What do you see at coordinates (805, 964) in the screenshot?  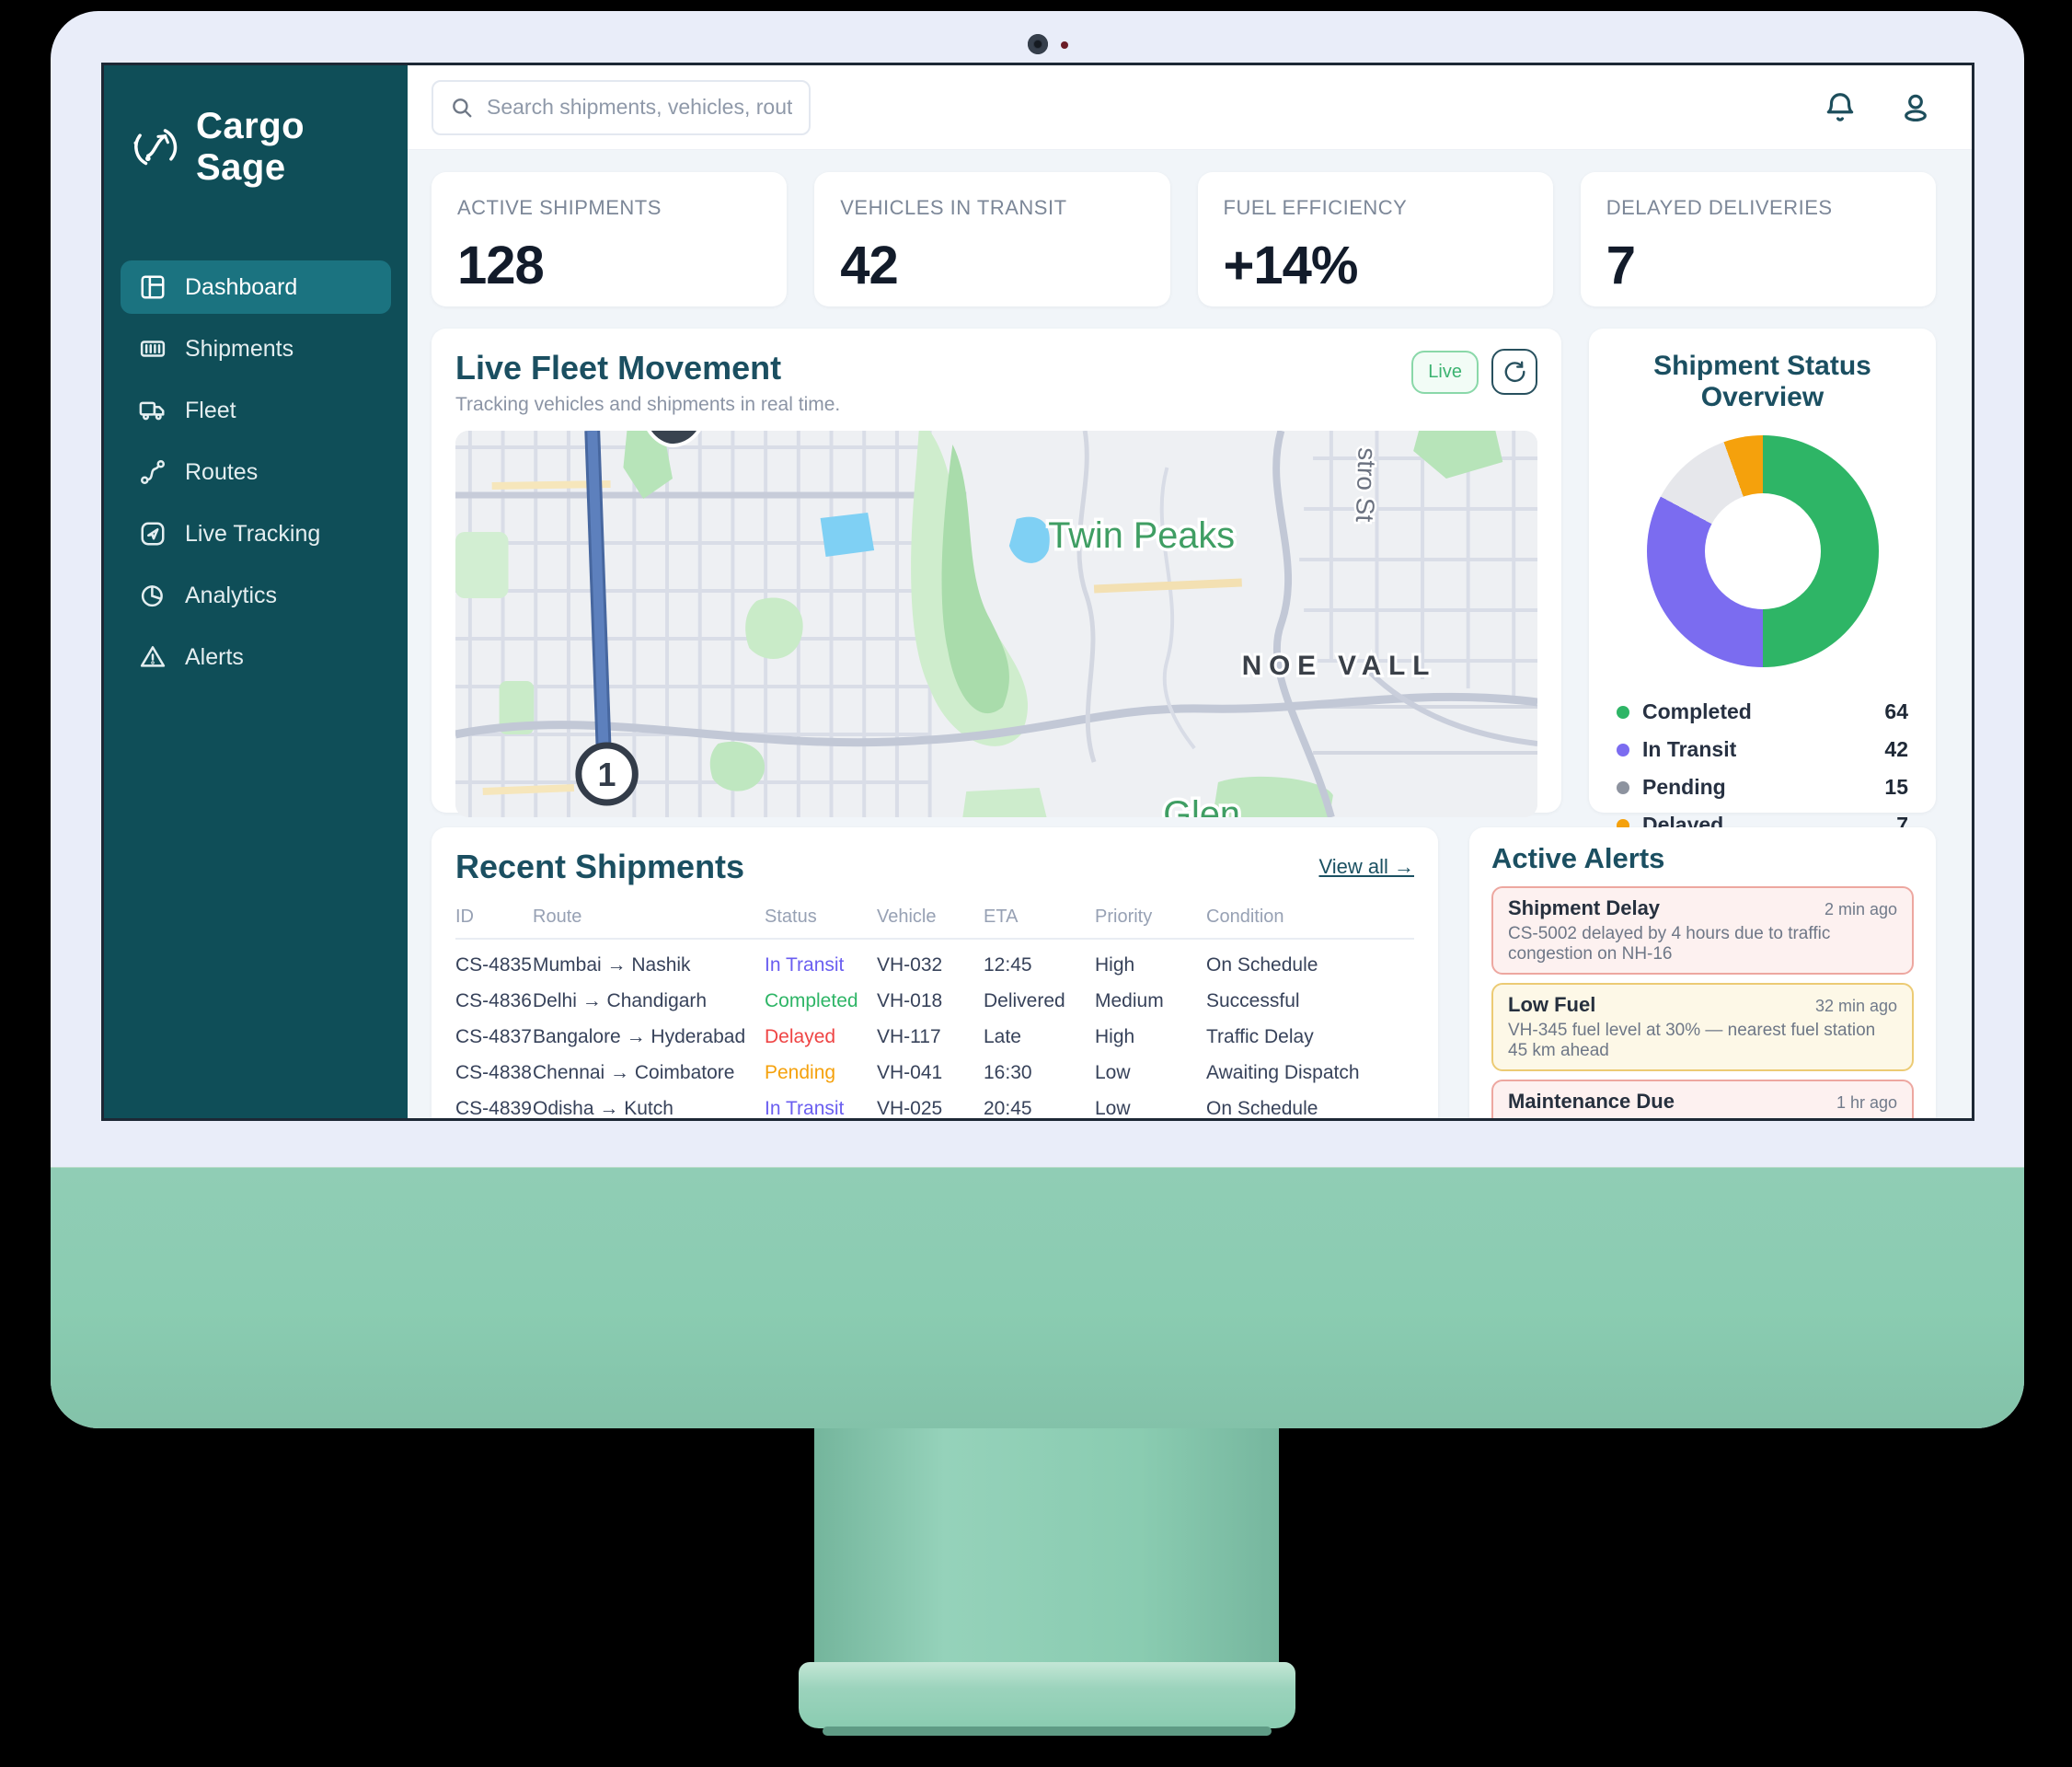 I see `shipment-status: In Transit` at bounding box center [805, 964].